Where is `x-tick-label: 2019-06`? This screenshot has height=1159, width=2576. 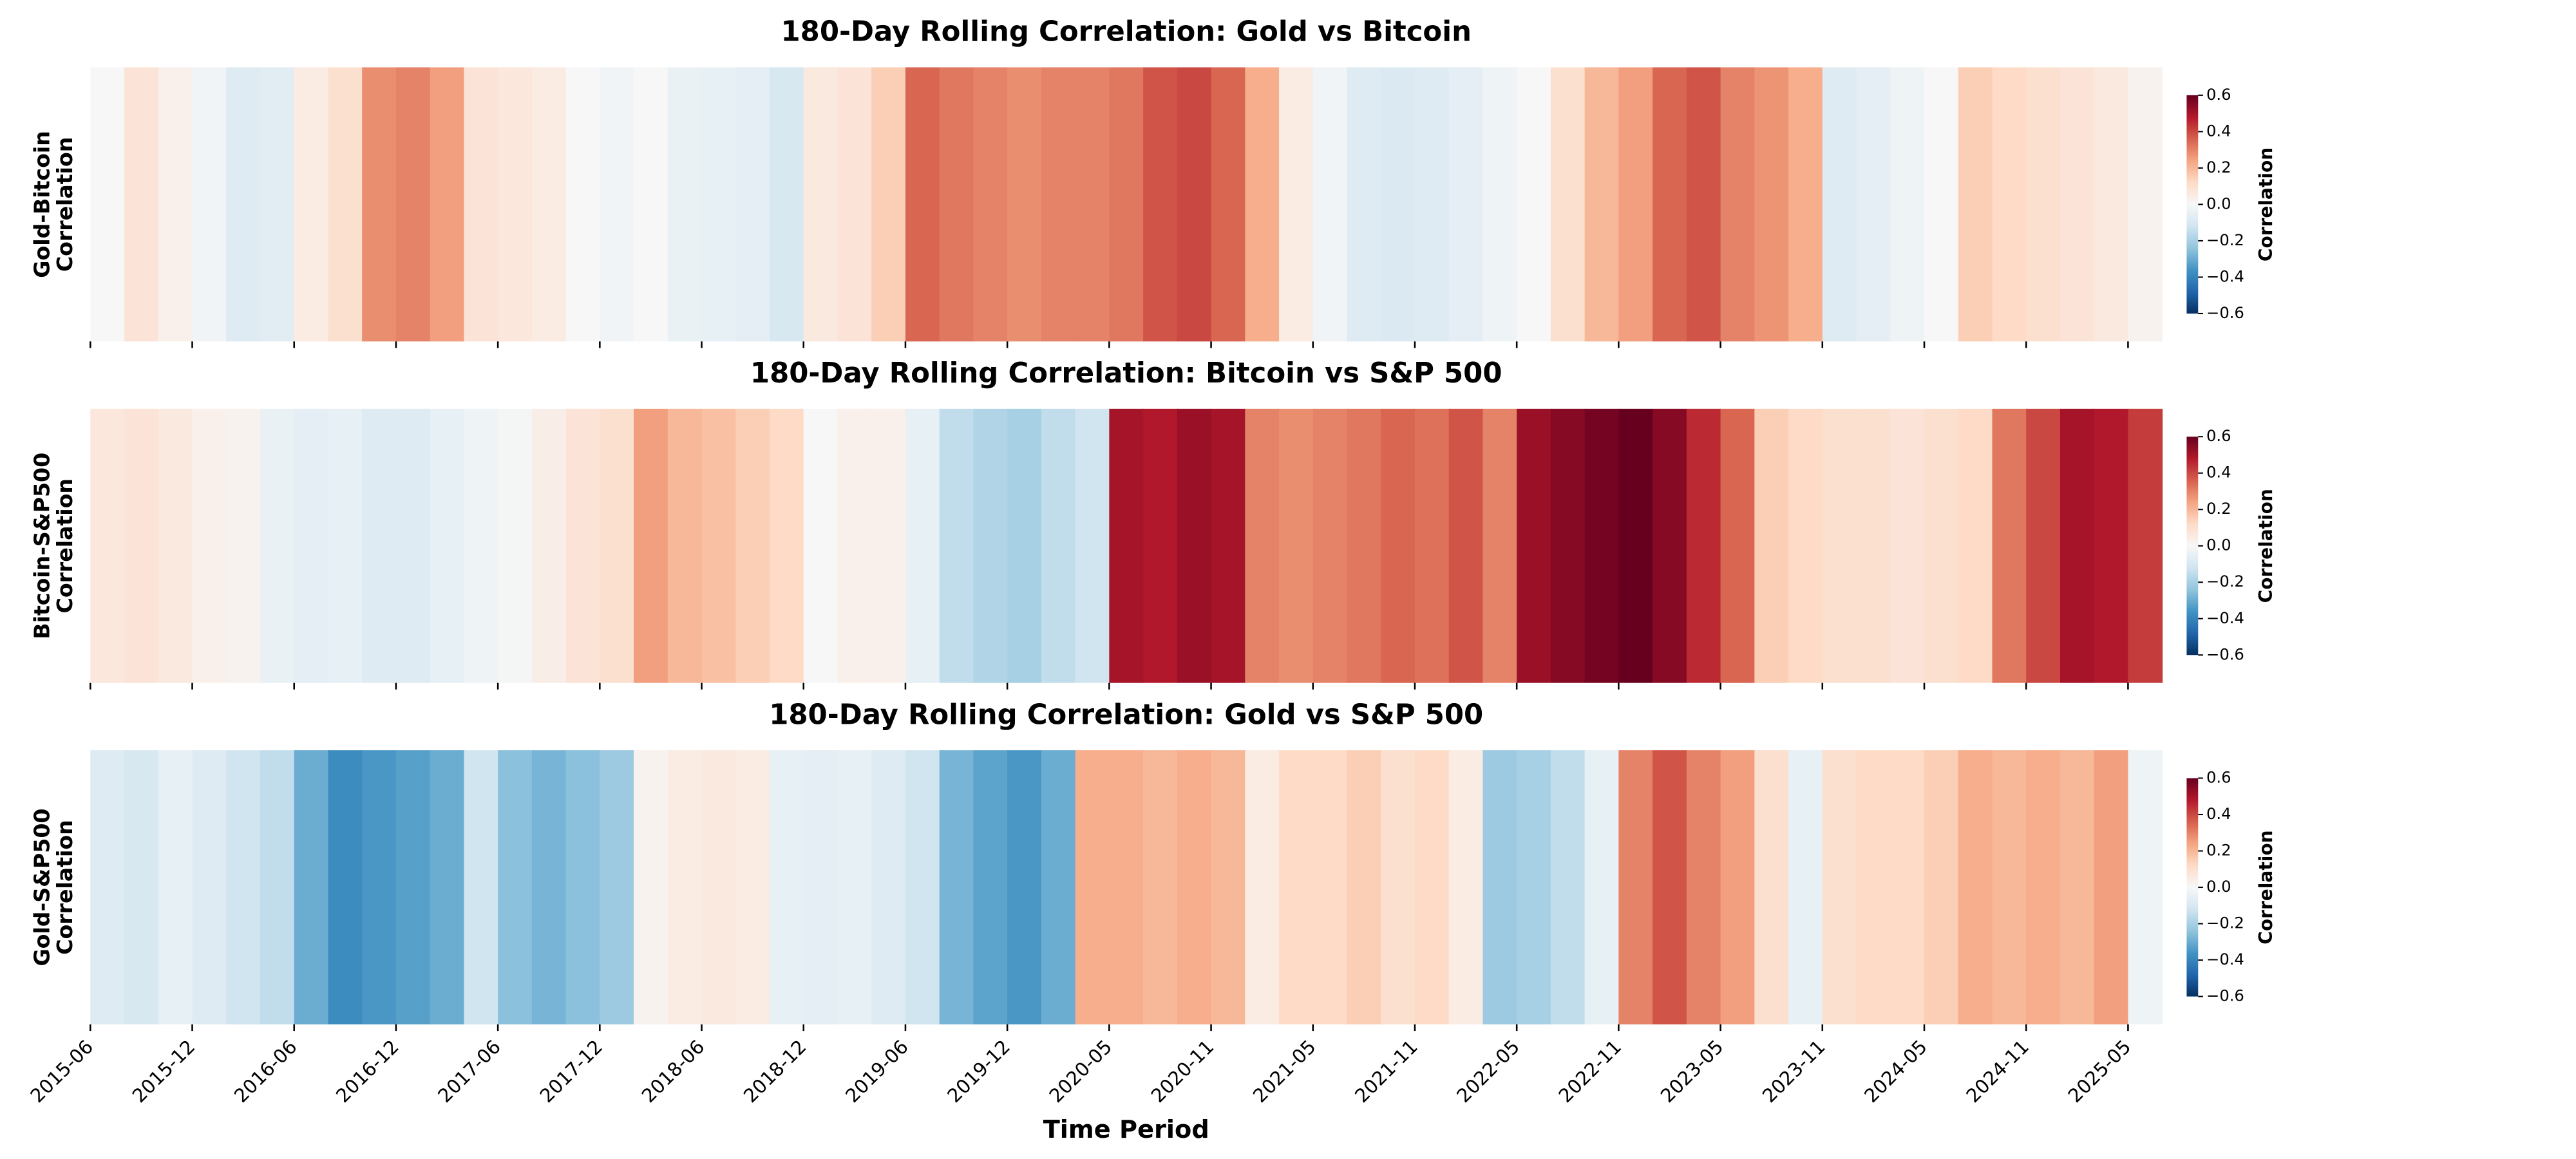 x-tick-label: 2019-06 is located at coordinates (877, 1071).